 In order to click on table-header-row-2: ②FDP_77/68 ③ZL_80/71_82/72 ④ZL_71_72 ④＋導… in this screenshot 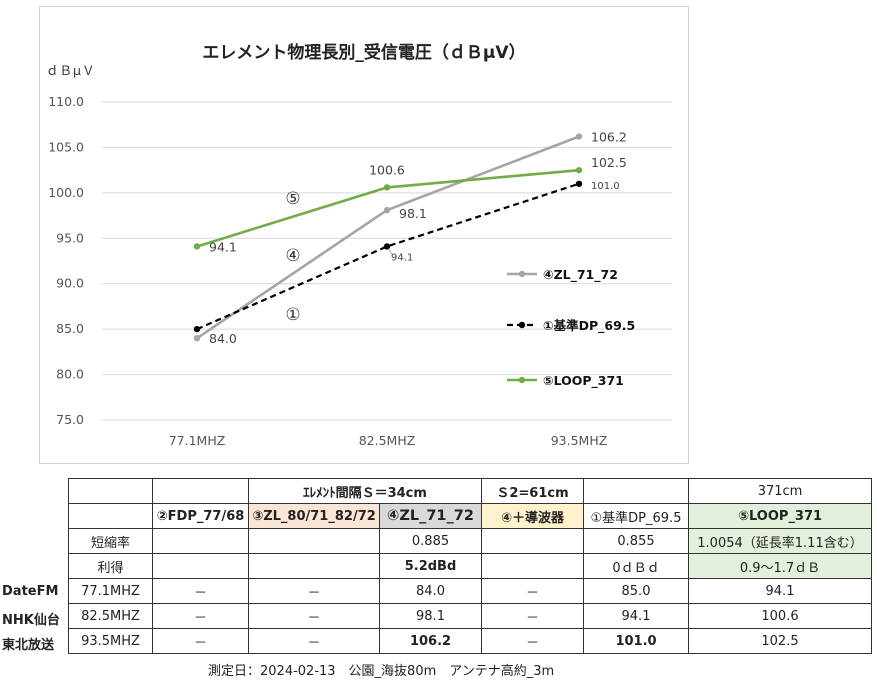, I will do `click(470, 516)`.